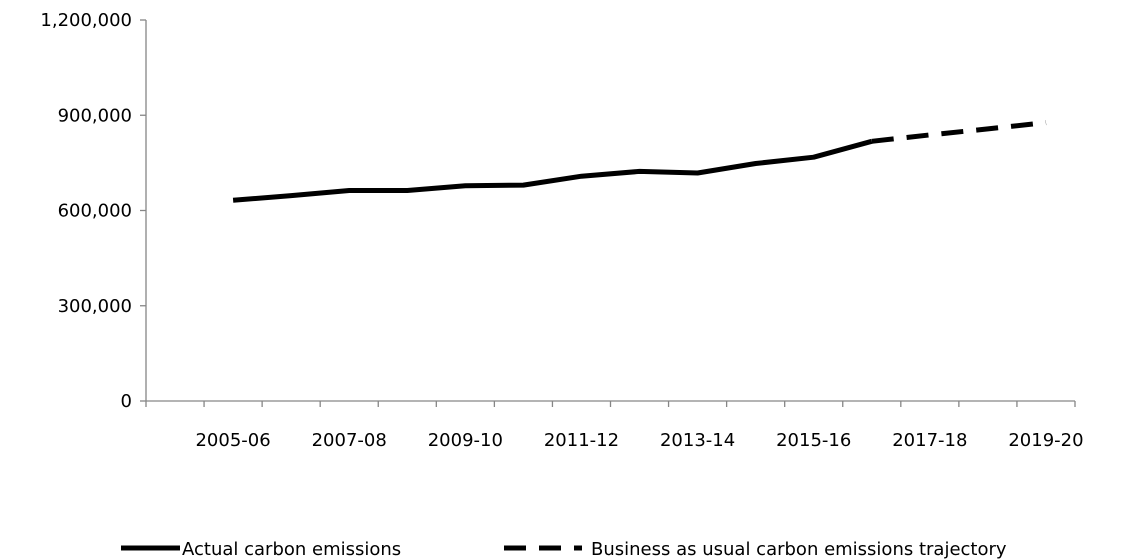  I want to click on x-tick-label: 2007-08, so click(349, 440).